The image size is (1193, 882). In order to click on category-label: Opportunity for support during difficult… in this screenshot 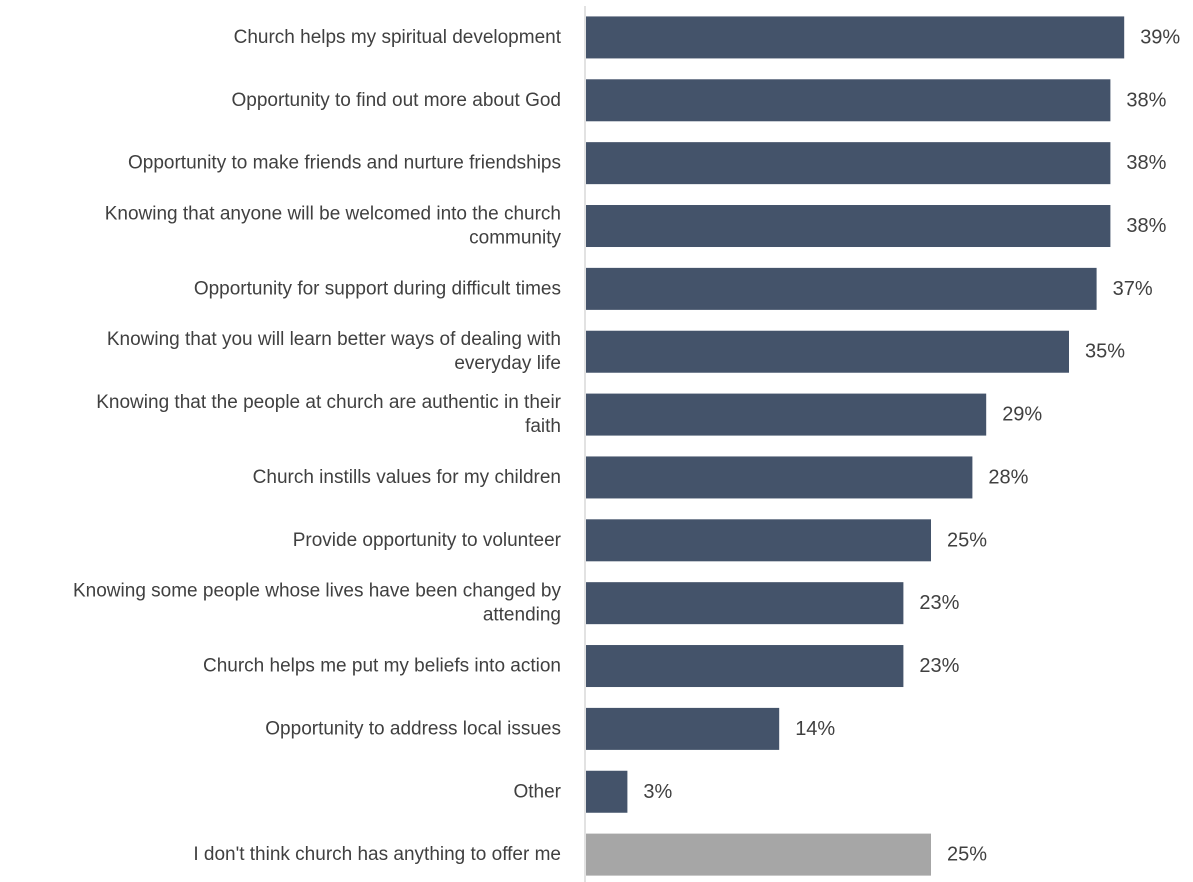, I will do `click(377, 288)`.